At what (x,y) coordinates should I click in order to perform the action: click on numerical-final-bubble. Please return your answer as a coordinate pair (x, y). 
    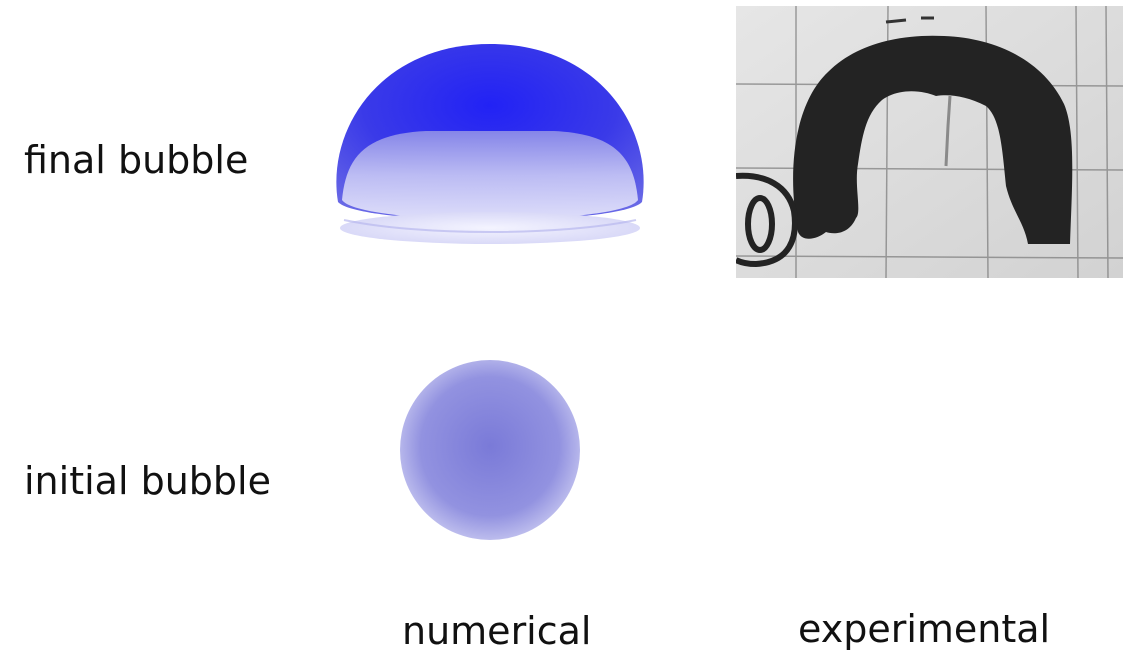
    Looking at the image, I should click on (490, 142).